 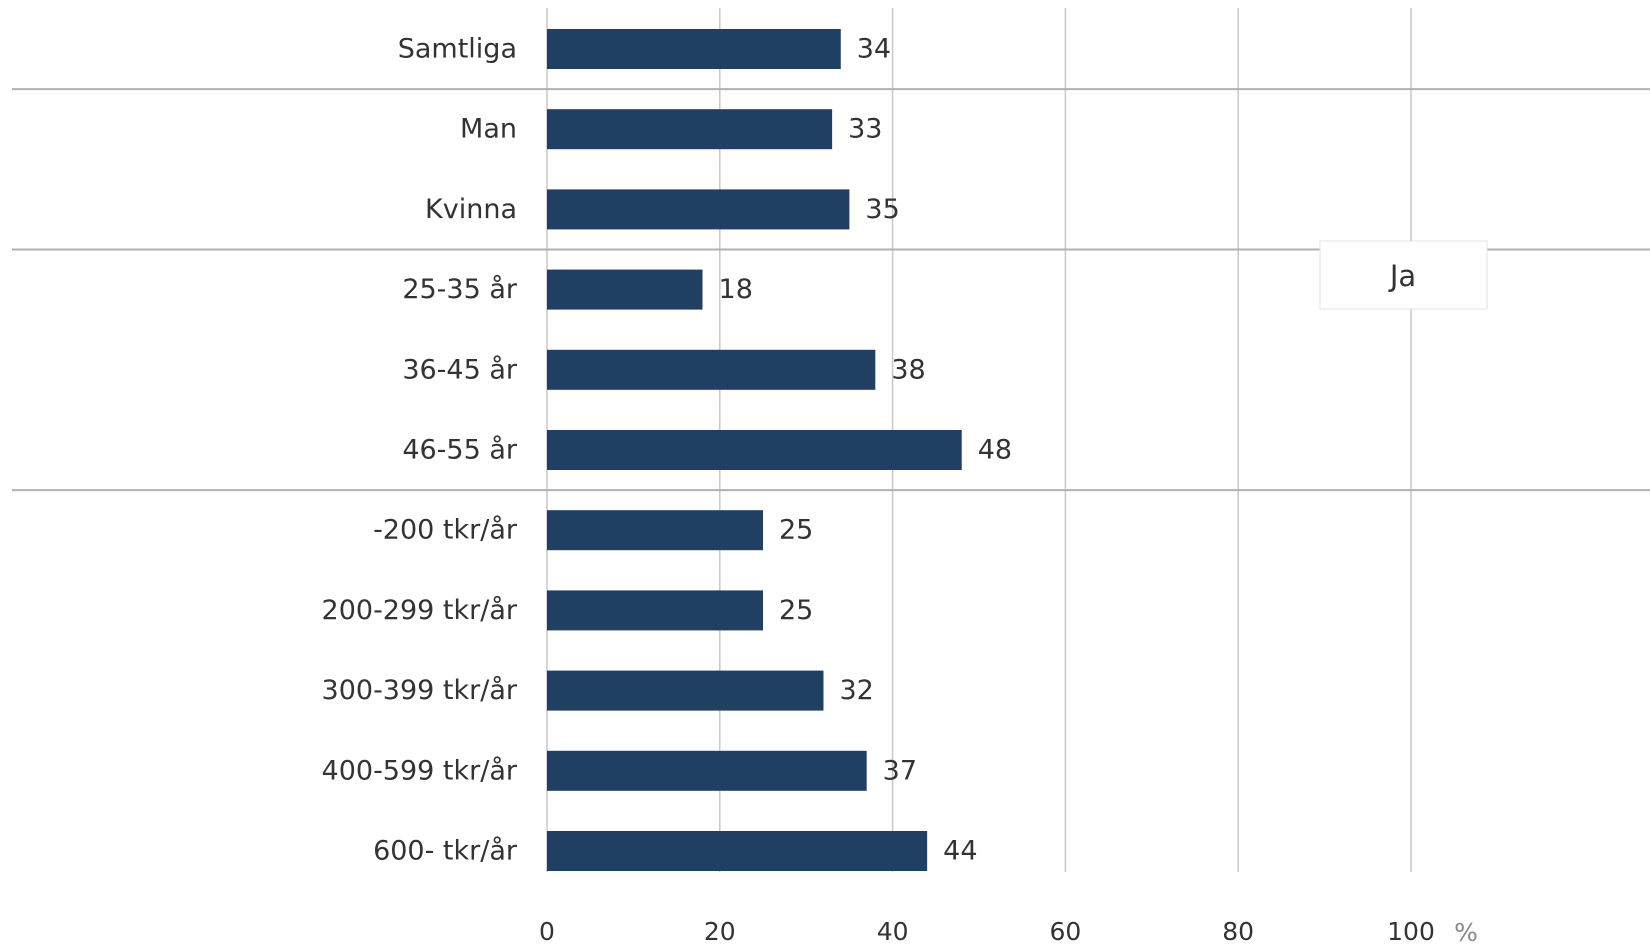 I want to click on x-tick-label-100: 100, so click(x=1411, y=931).